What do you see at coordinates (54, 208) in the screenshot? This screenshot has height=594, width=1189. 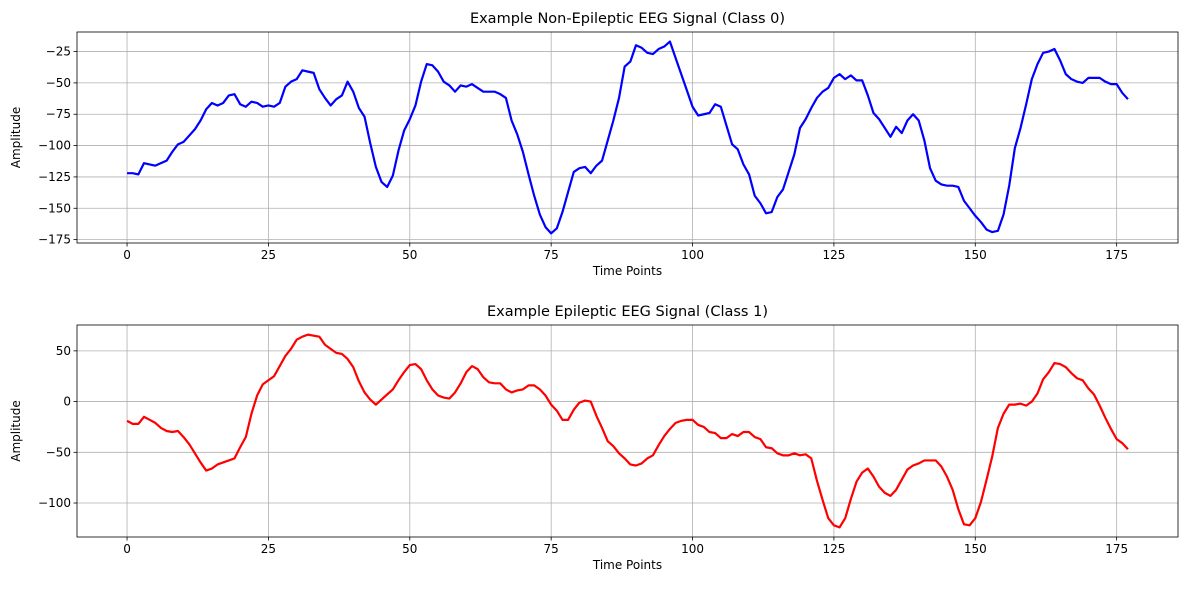 I see `y-tick-label: −150` at bounding box center [54, 208].